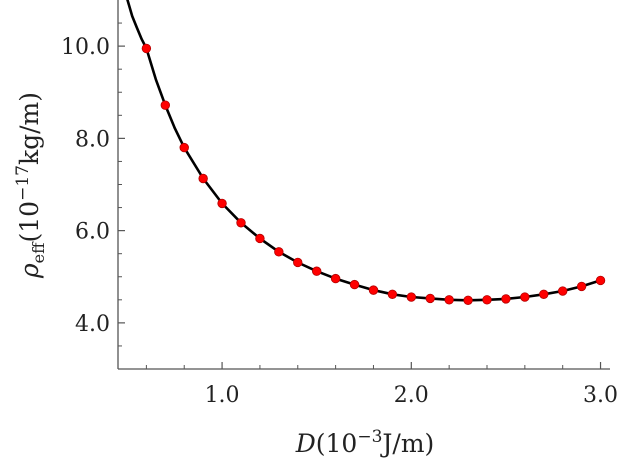  Describe the element at coordinates (406, 443) in the screenshot. I see `x-label-unit: J/m)` at that location.